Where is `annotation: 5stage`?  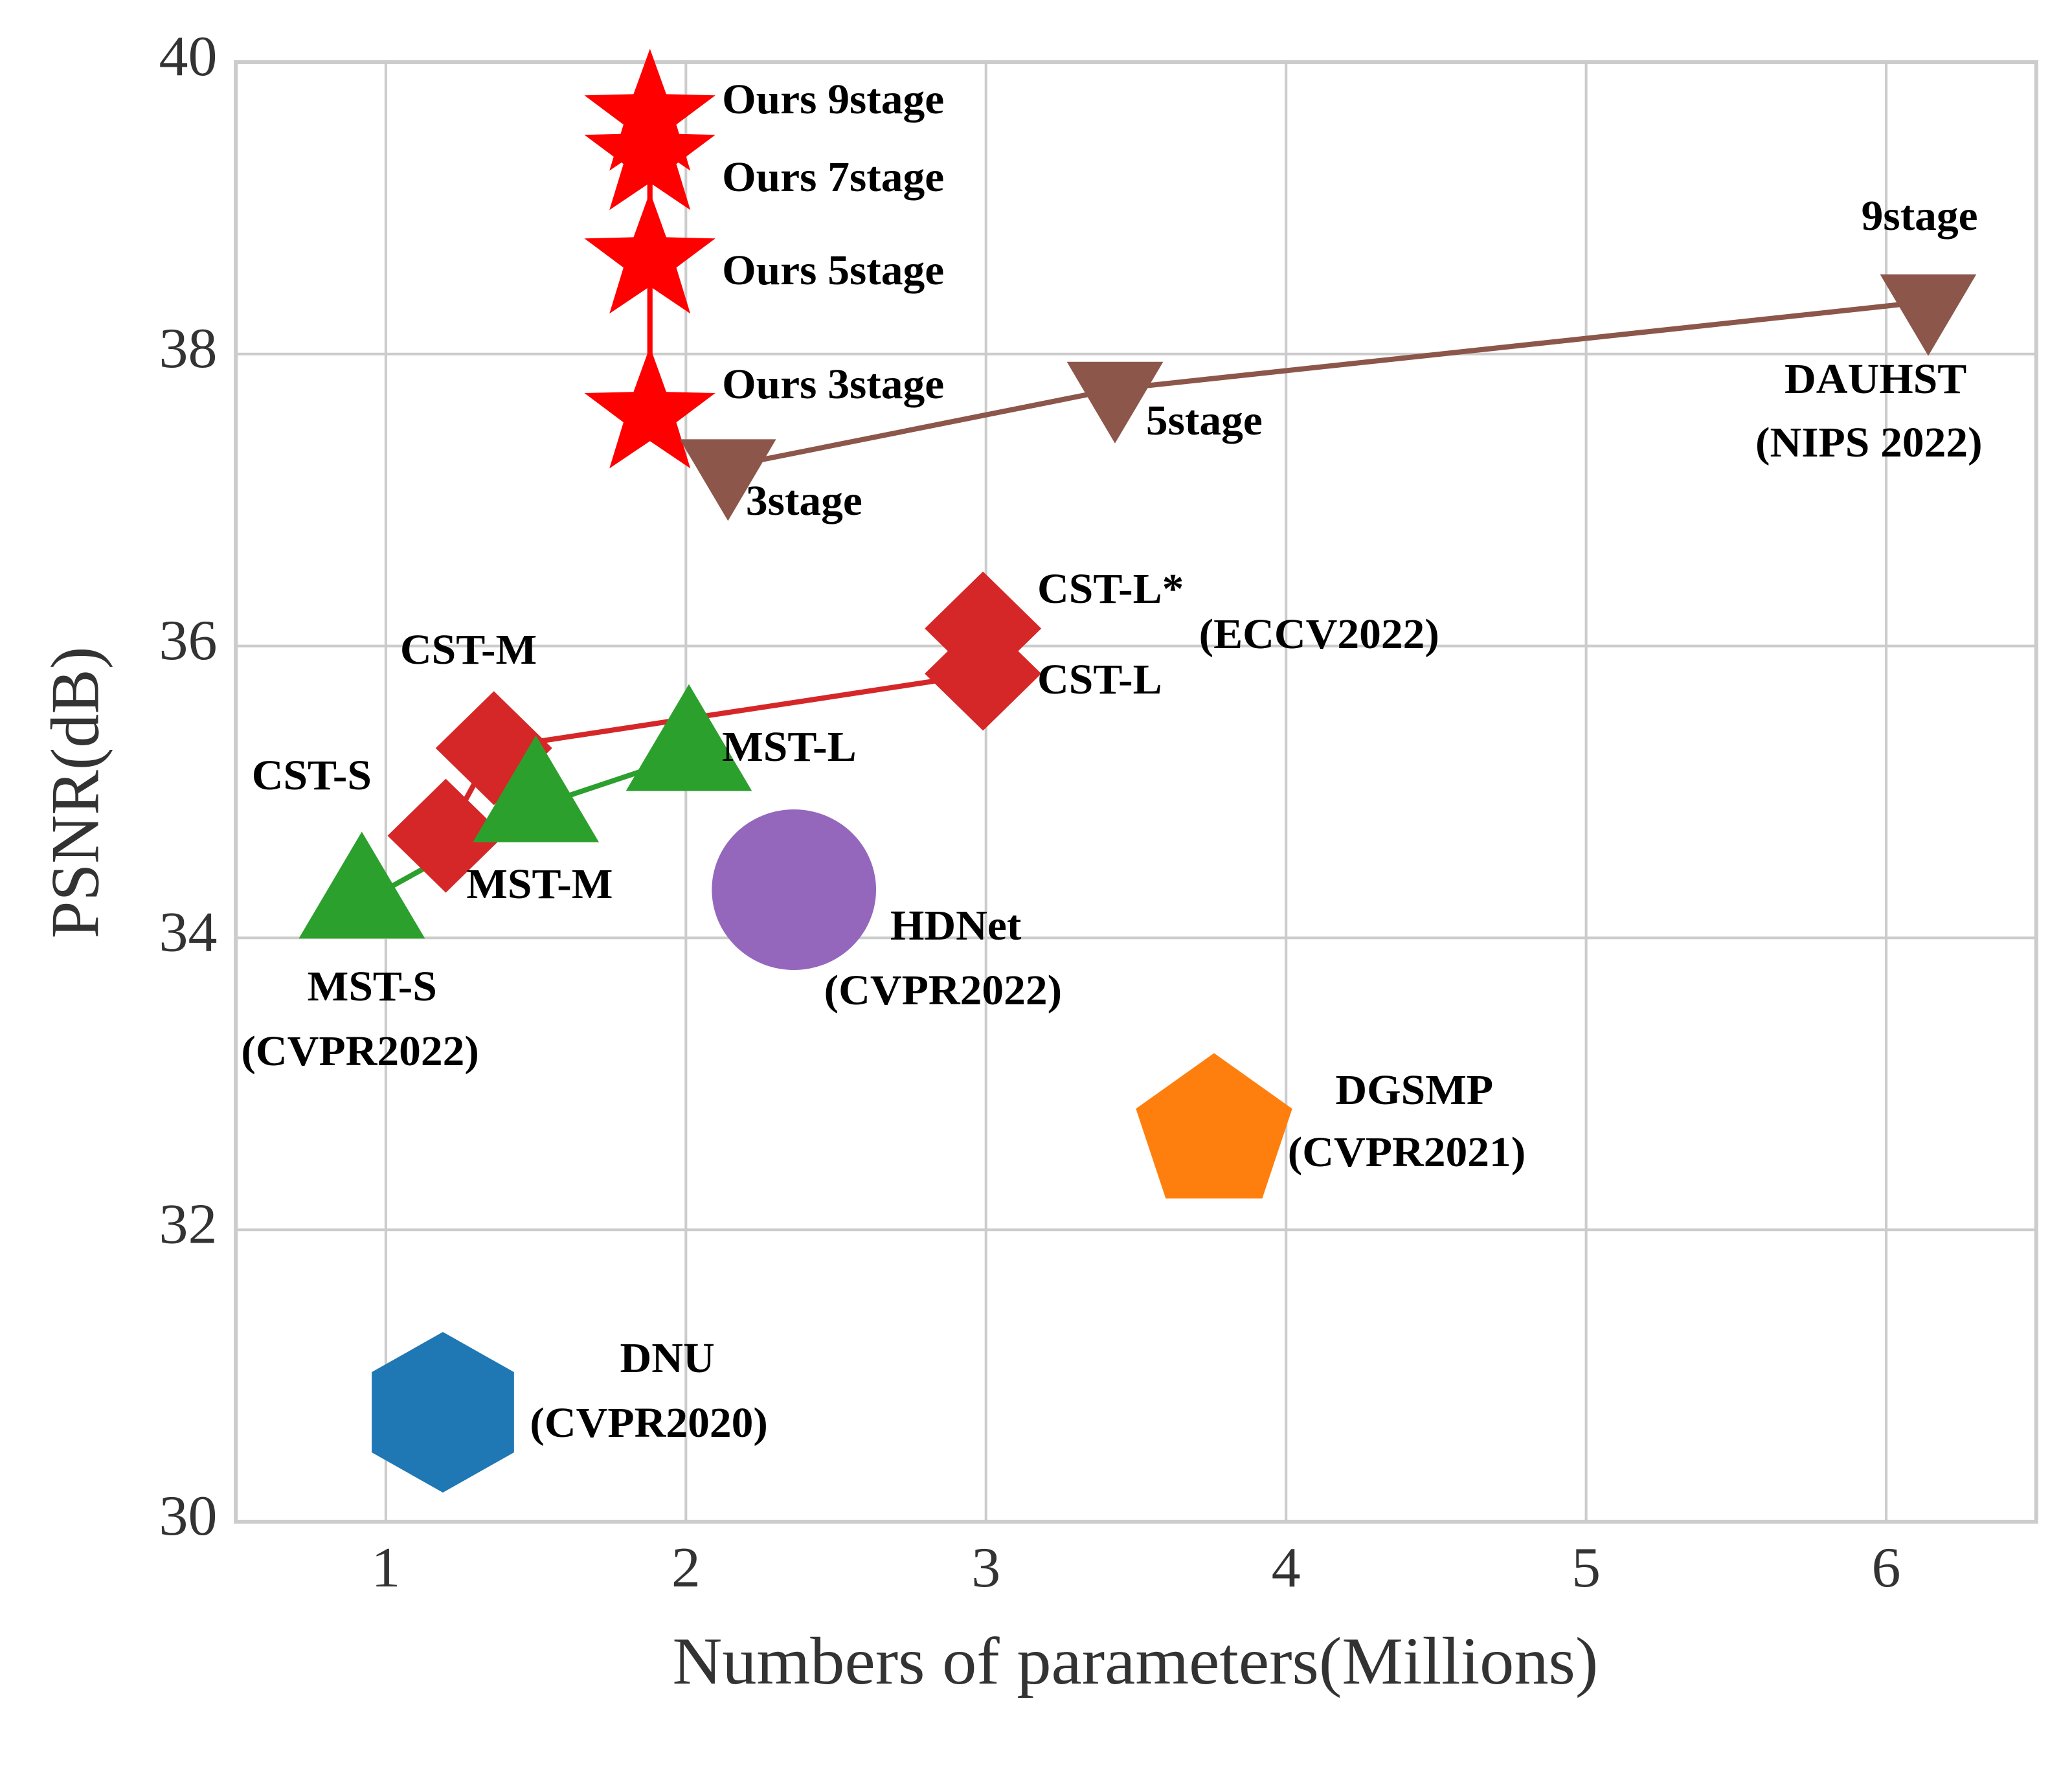
annotation: 5stage is located at coordinates (1204, 421).